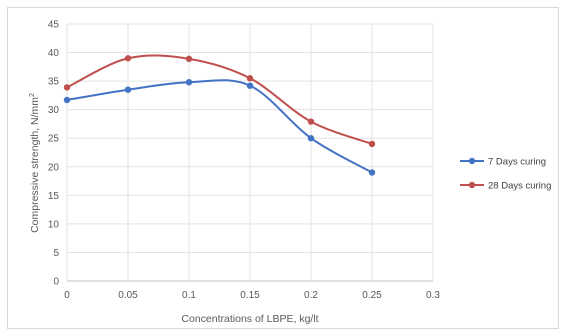  What do you see at coordinates (189, 295) in the screenshot?
I see `x-tick-label: 0.1` at bounding box center [189, 295].